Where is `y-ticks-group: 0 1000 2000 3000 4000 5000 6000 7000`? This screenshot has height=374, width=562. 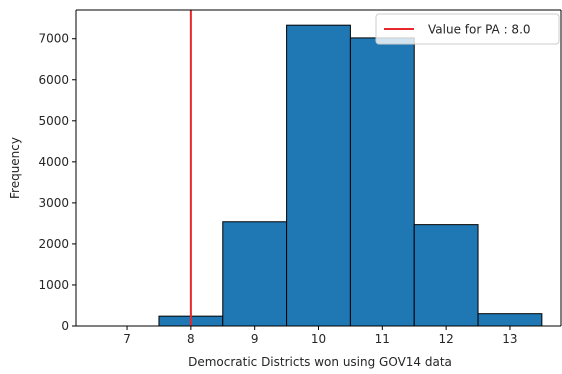 y-ticks-group: 0 1000 2000 3000 4000 5000 6000 7000 is located at coordinates (57, 182).